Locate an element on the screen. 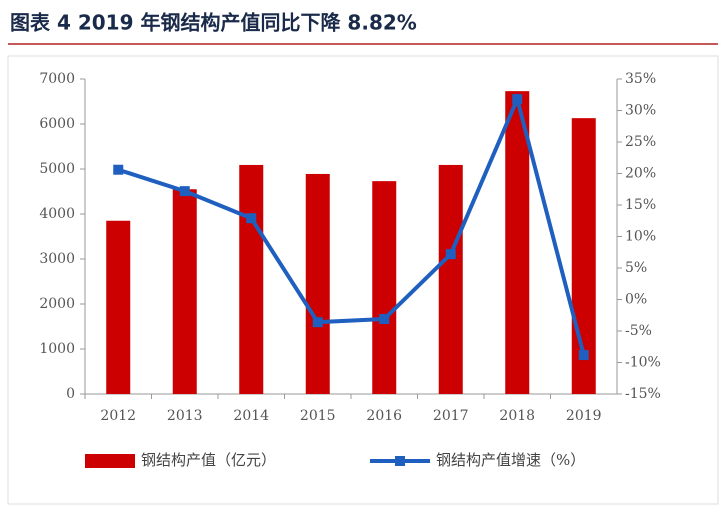  y-tick-label: 4000 is located at coordinates (57, 214).